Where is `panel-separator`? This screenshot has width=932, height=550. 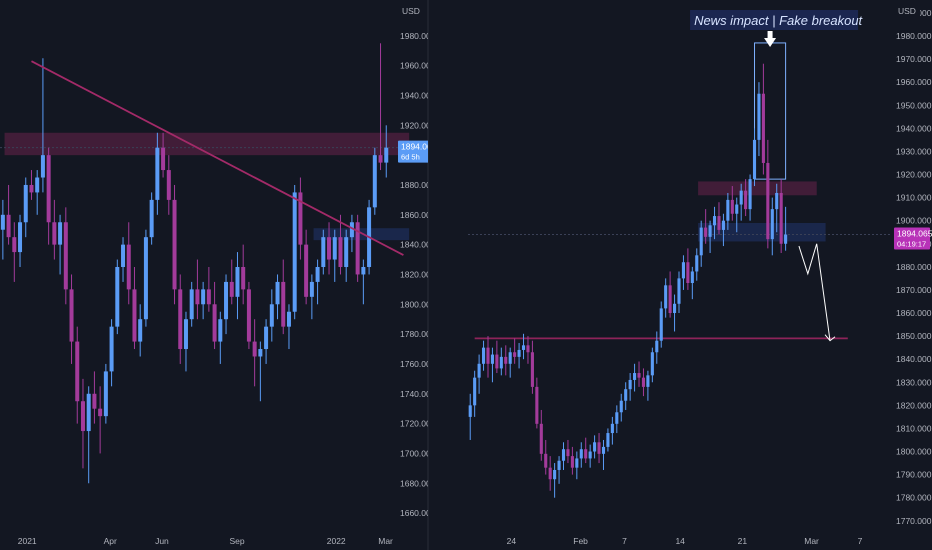 panel-separator is located at coordinates (428, 275).